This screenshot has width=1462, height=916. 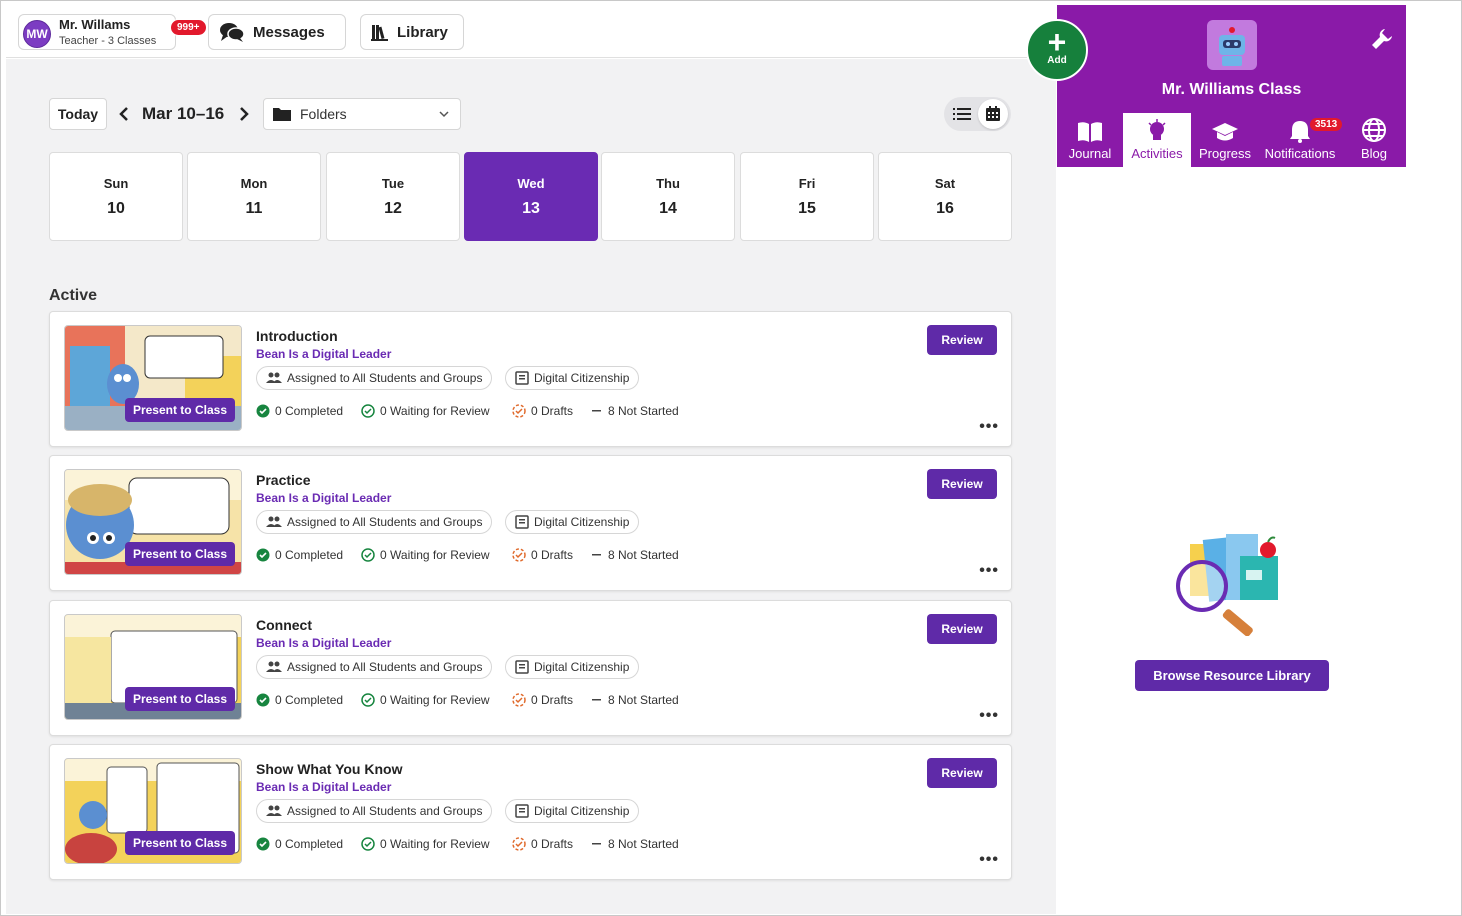 I want to click on tab-label: Blog, so click(x=1374, y=153).